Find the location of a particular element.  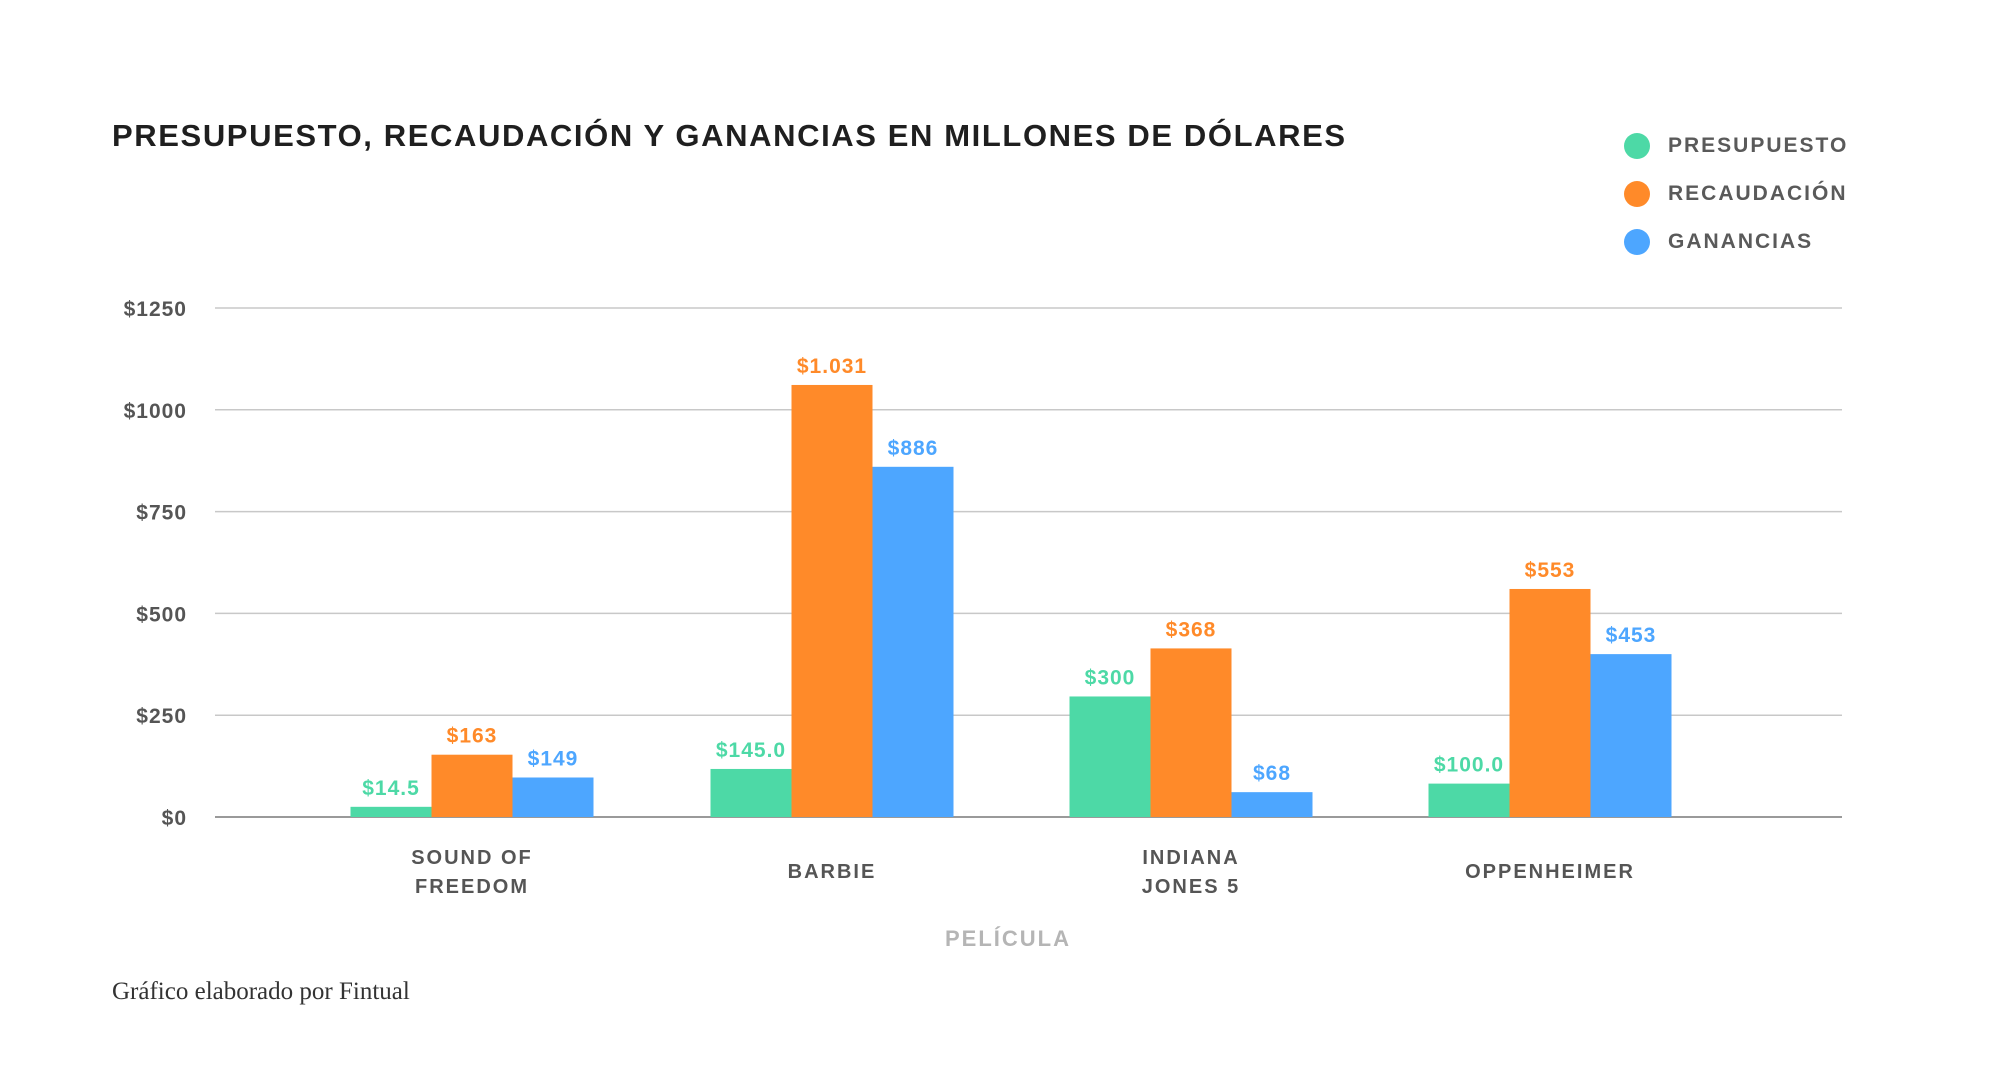

legend-item-ganancias: GANANCIAS is located at coordinates (1736, 242).